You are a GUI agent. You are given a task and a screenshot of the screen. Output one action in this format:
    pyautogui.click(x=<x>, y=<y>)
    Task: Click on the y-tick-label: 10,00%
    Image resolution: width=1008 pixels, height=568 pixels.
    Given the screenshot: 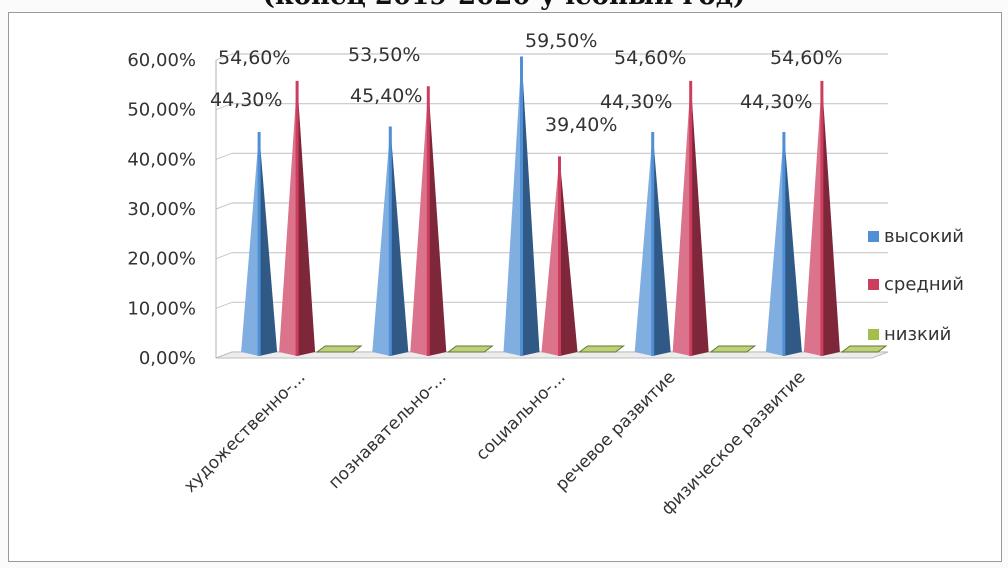 What is the action you would take?
    pyautogui.click(x=161, y=308)
    